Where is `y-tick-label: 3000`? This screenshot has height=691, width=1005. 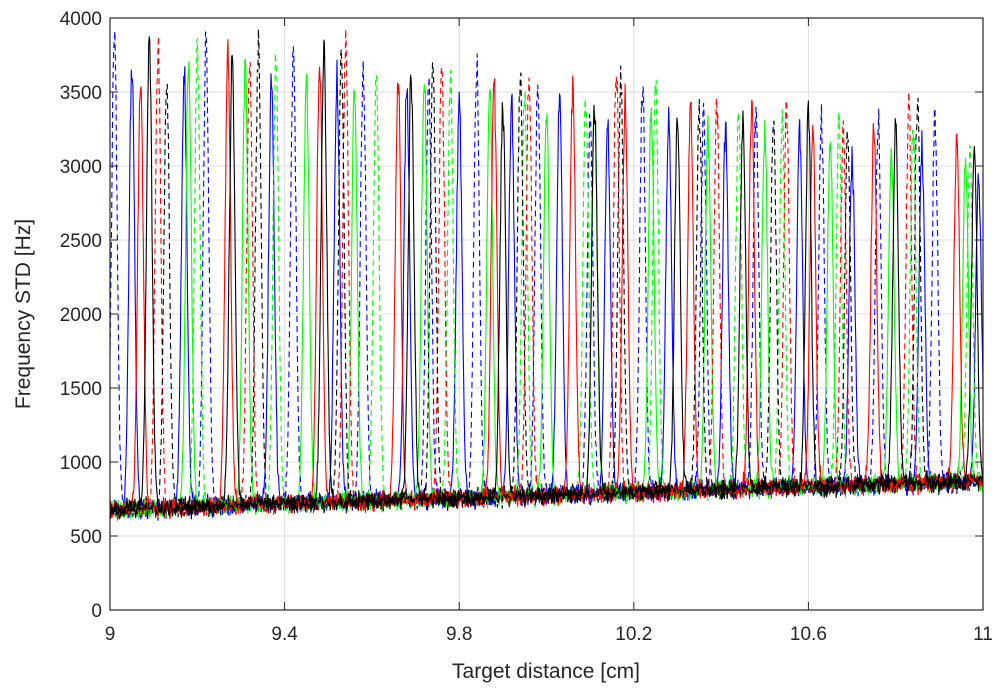 y-tick-label: 3000 is located at coordinates (81, 167).